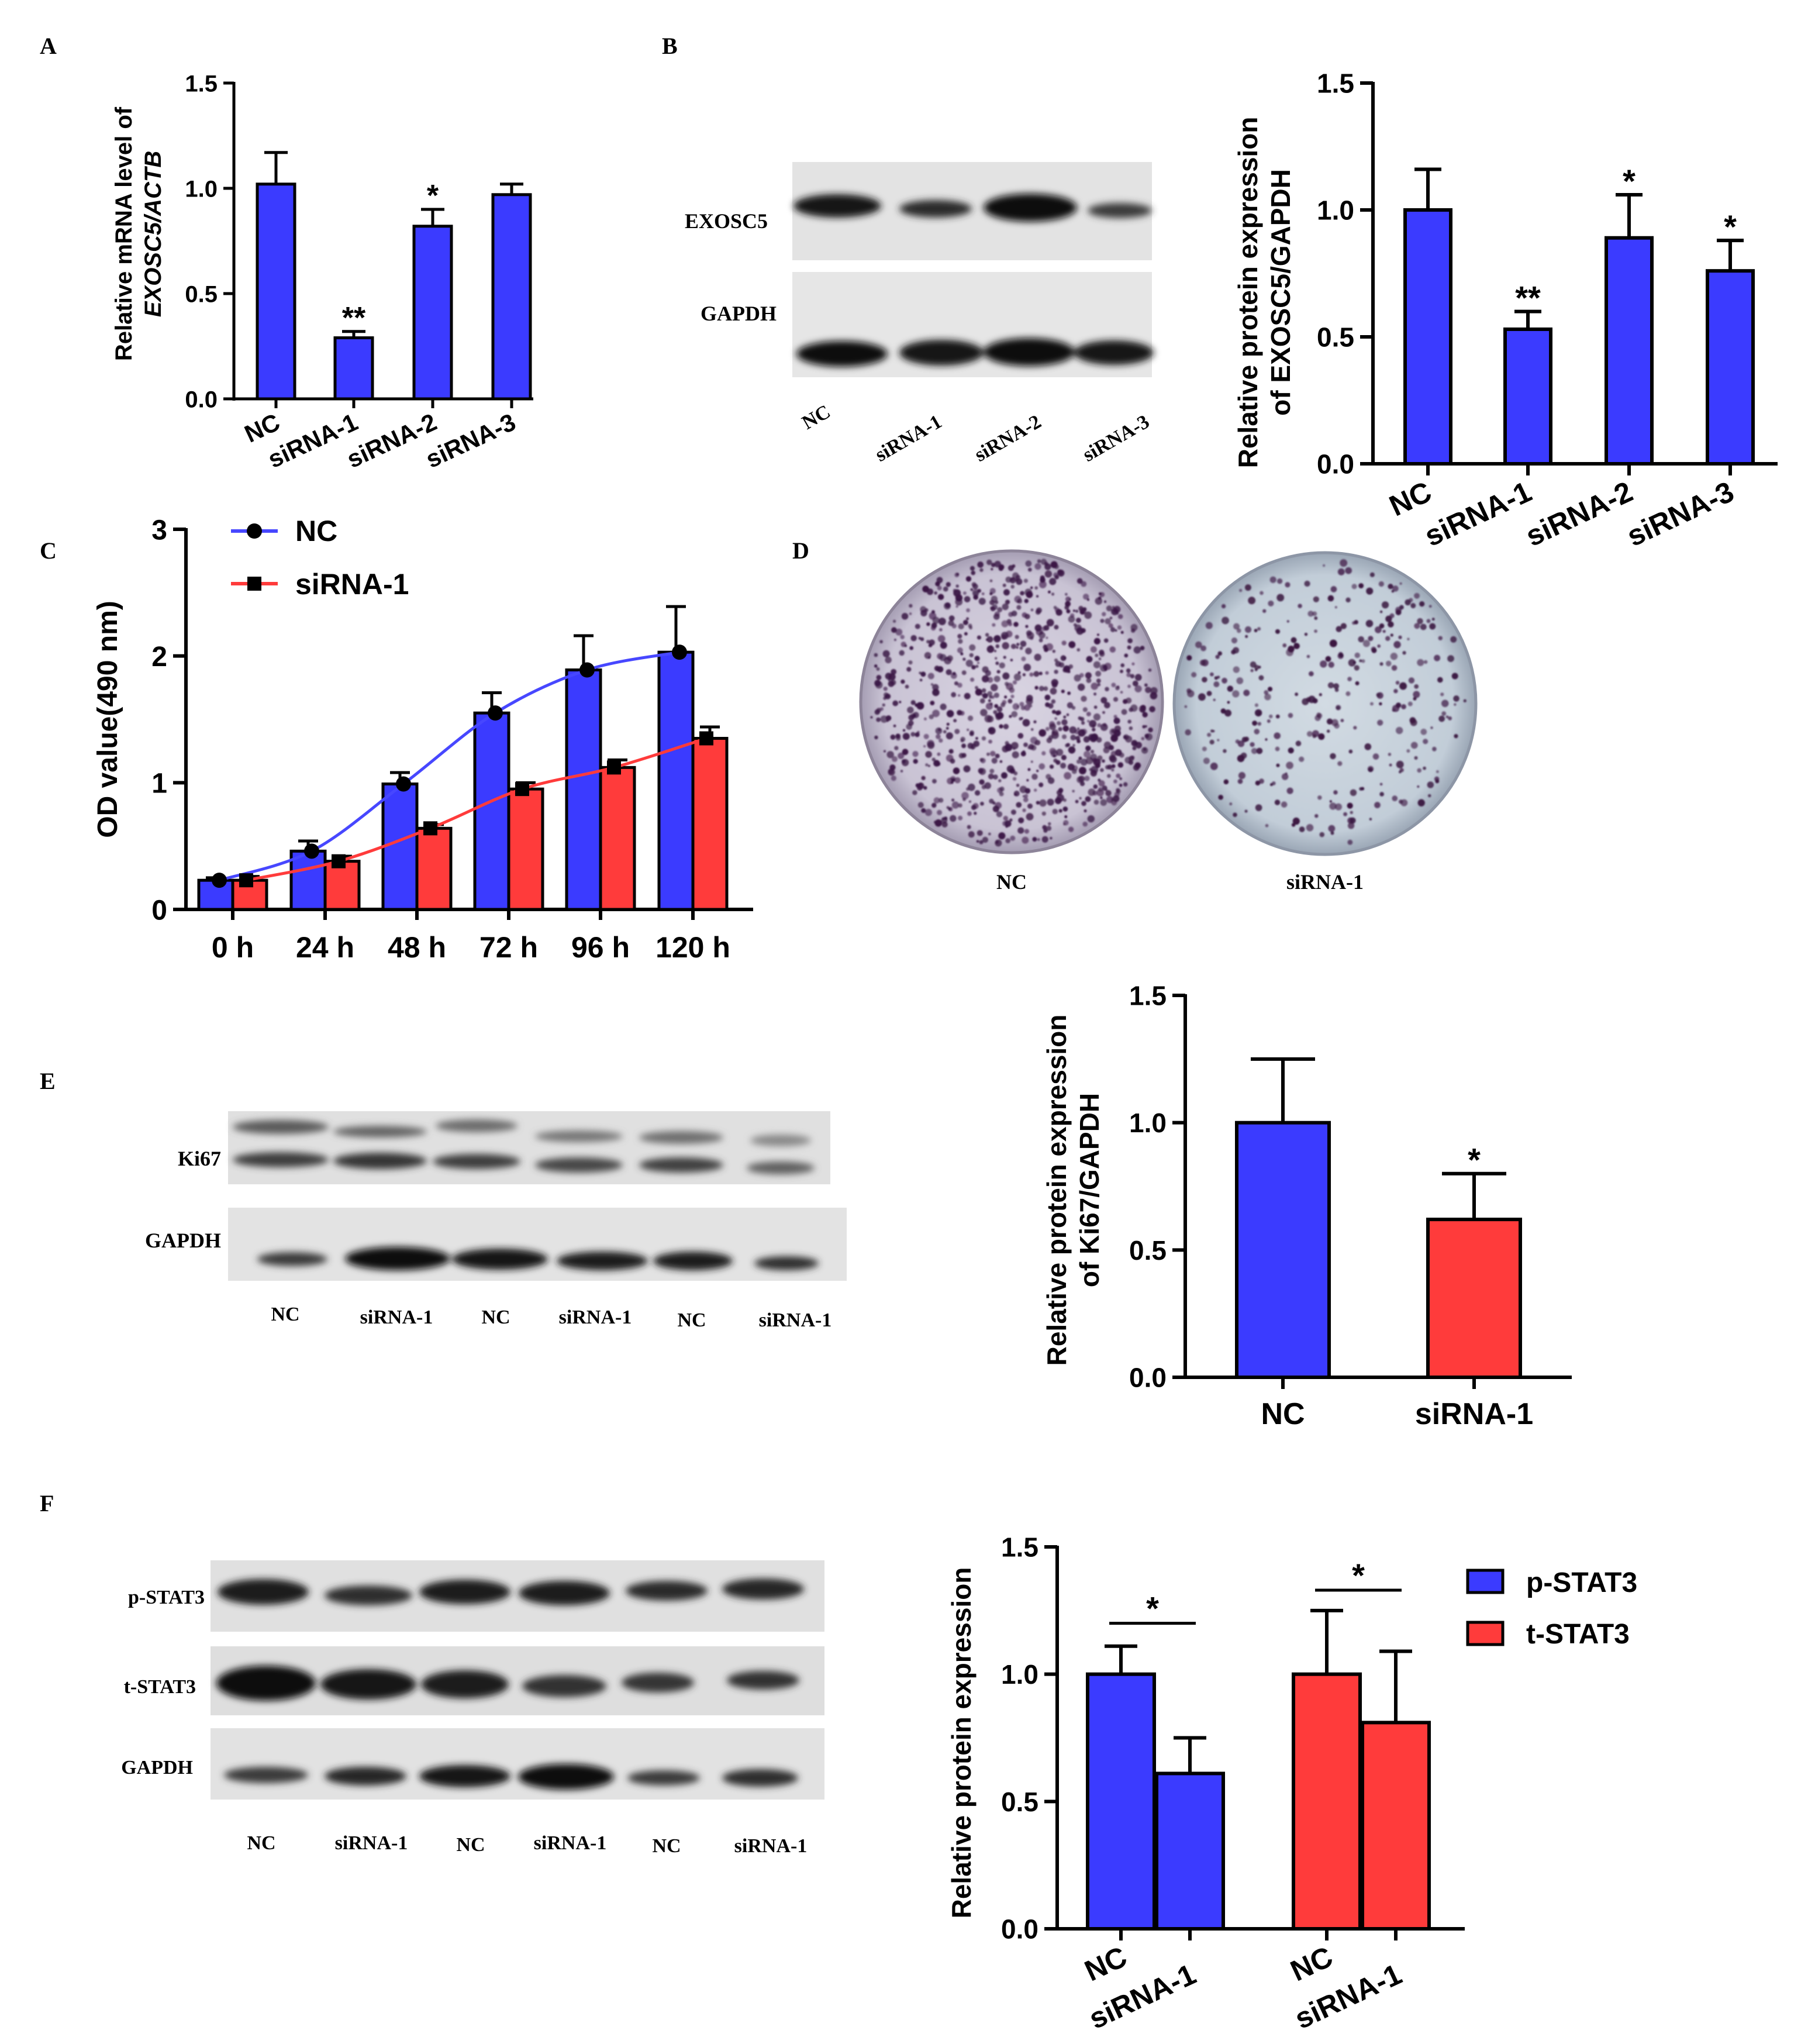  Describe the element at coordinates (710, 824) in the screenshot. I see `chart-c-sirna1-5-bar` at that location.